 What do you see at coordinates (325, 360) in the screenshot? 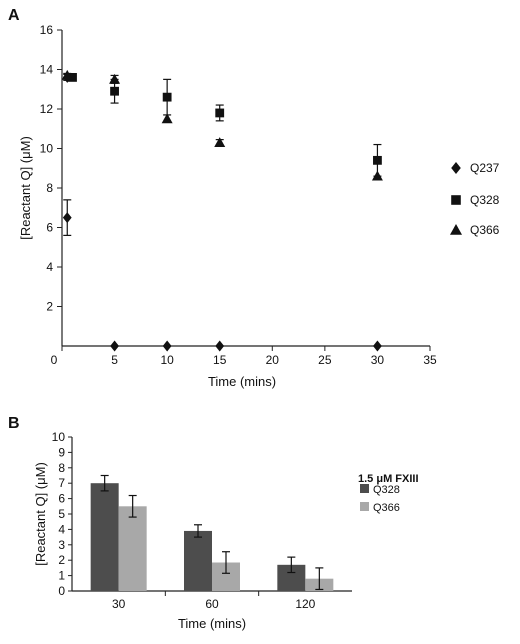
I see `panel-a-x-tick-label: 25` at bounding box center [325, 360].